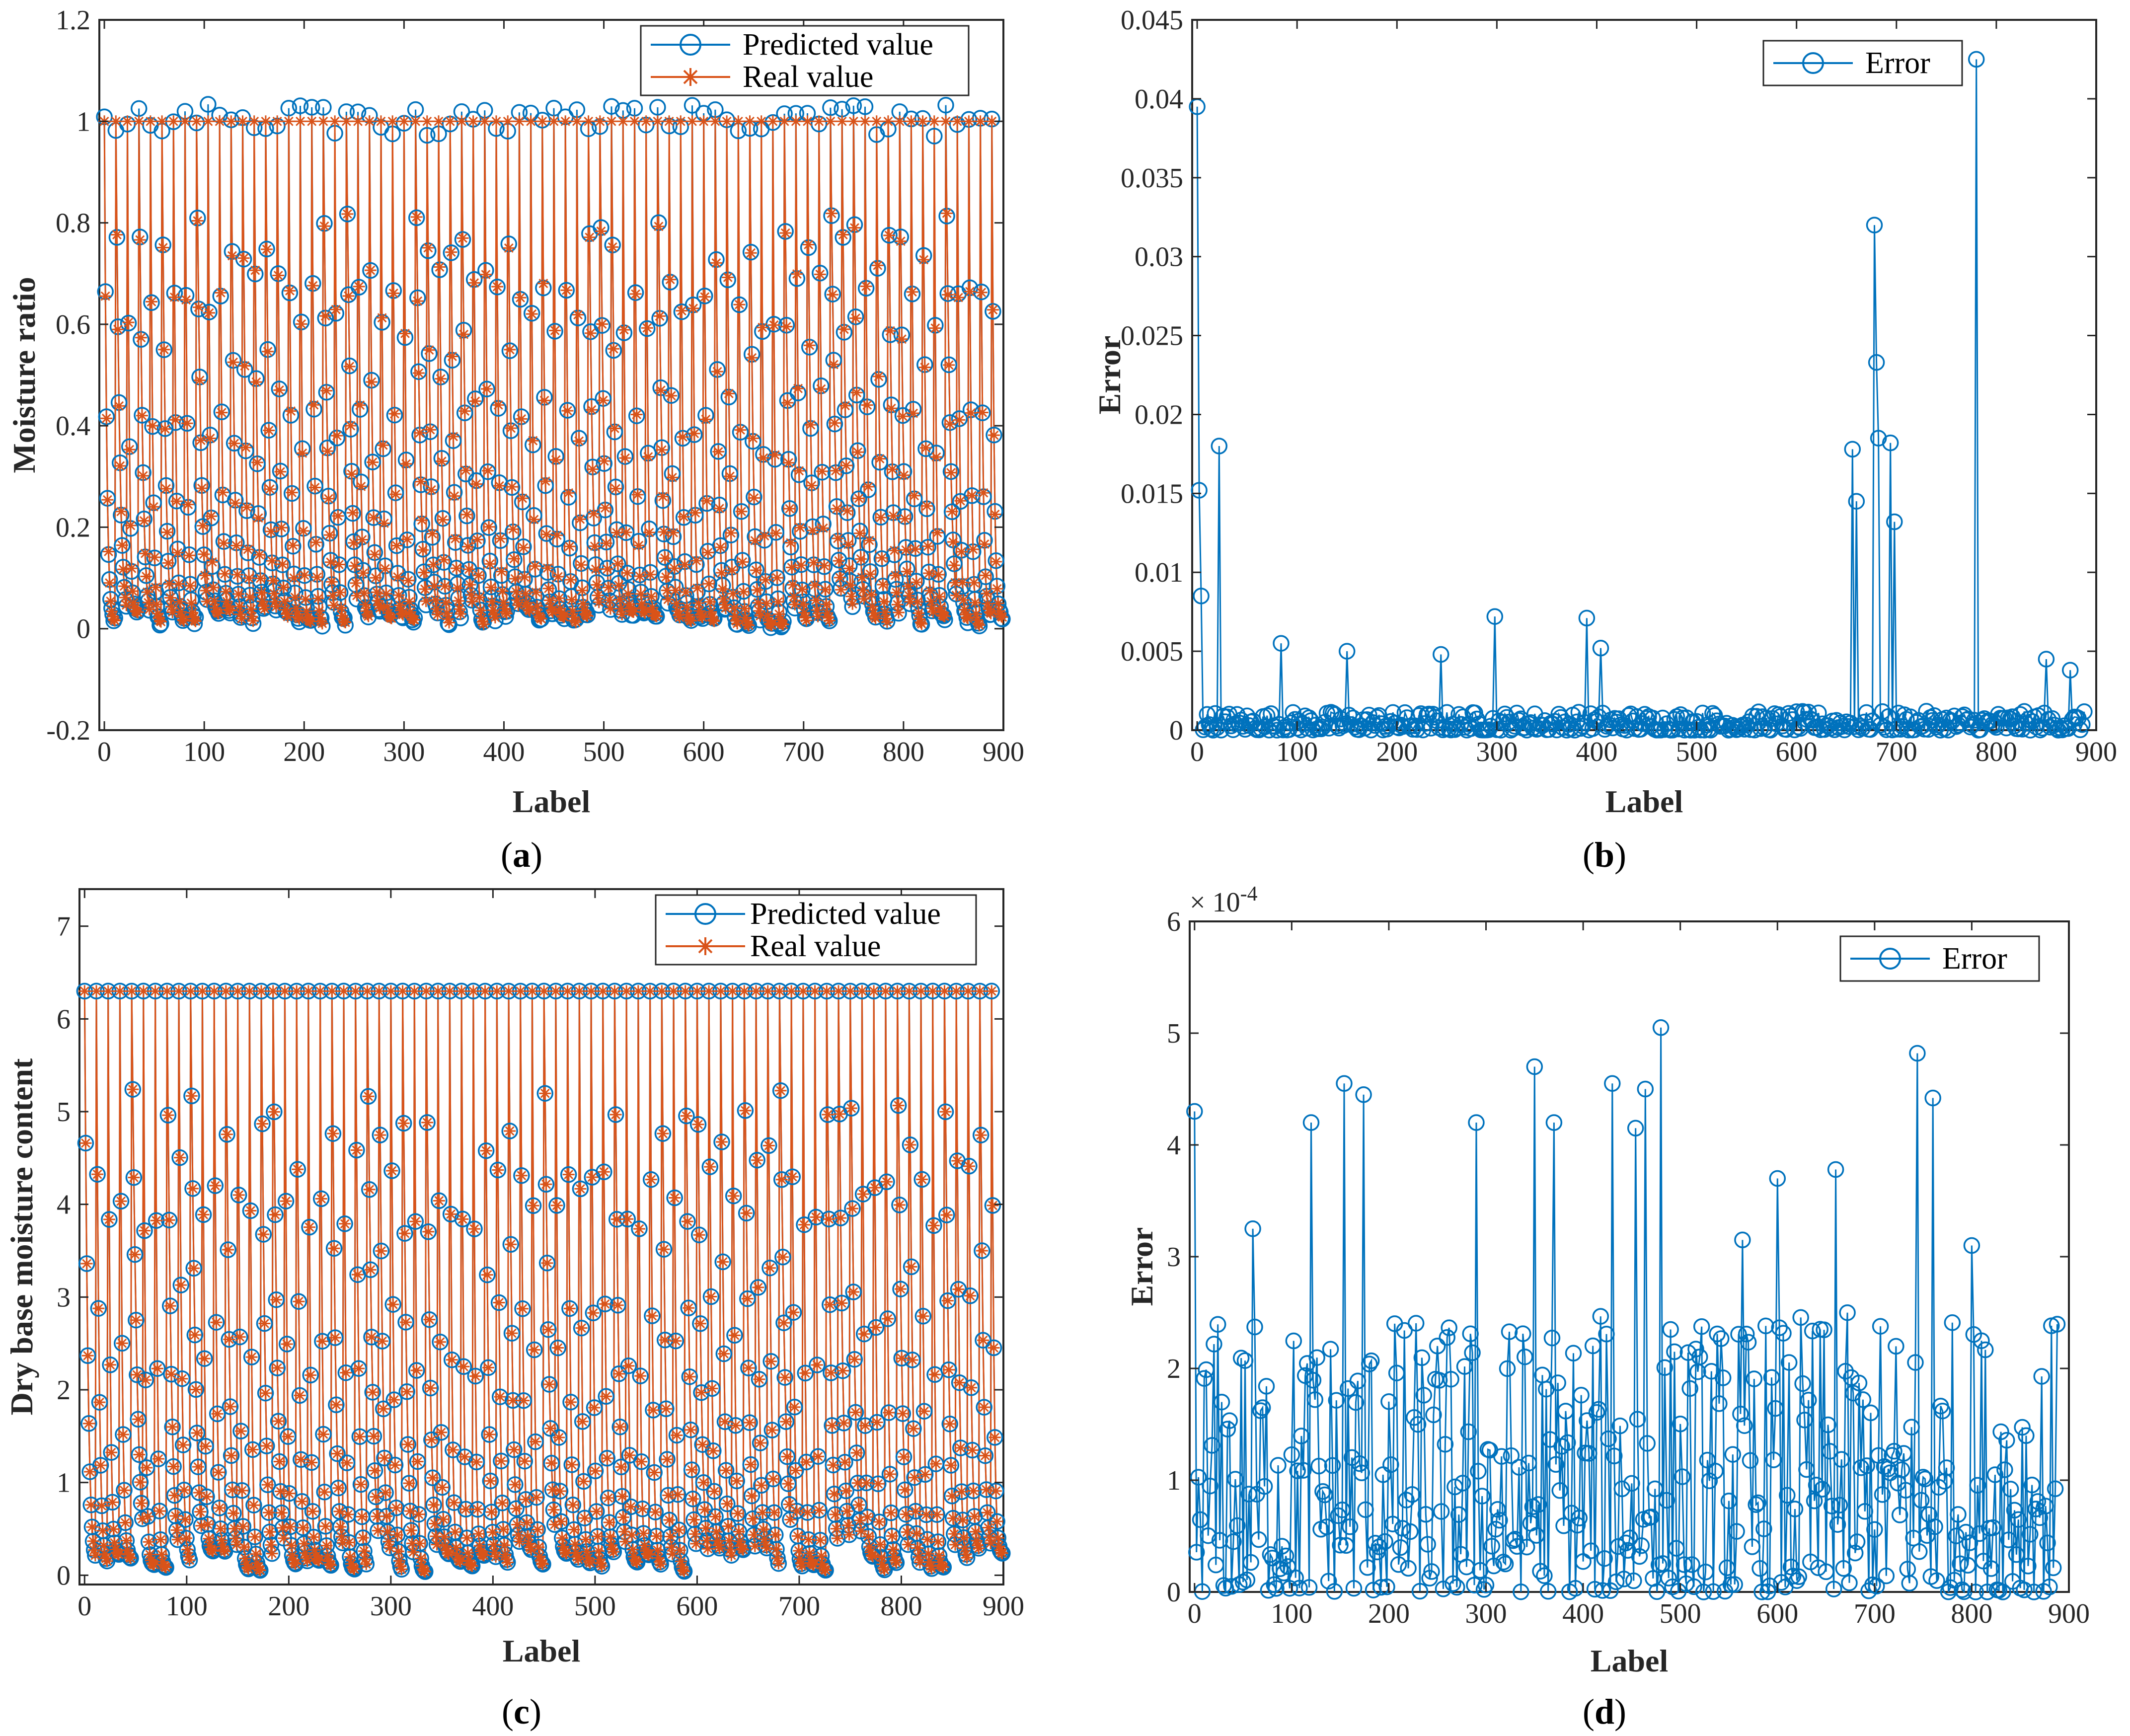  Describe the element at coordinates (1224, 900) in the screenshot. I see `panel-d-exponent-label: × 10⁻⁴` at that location.